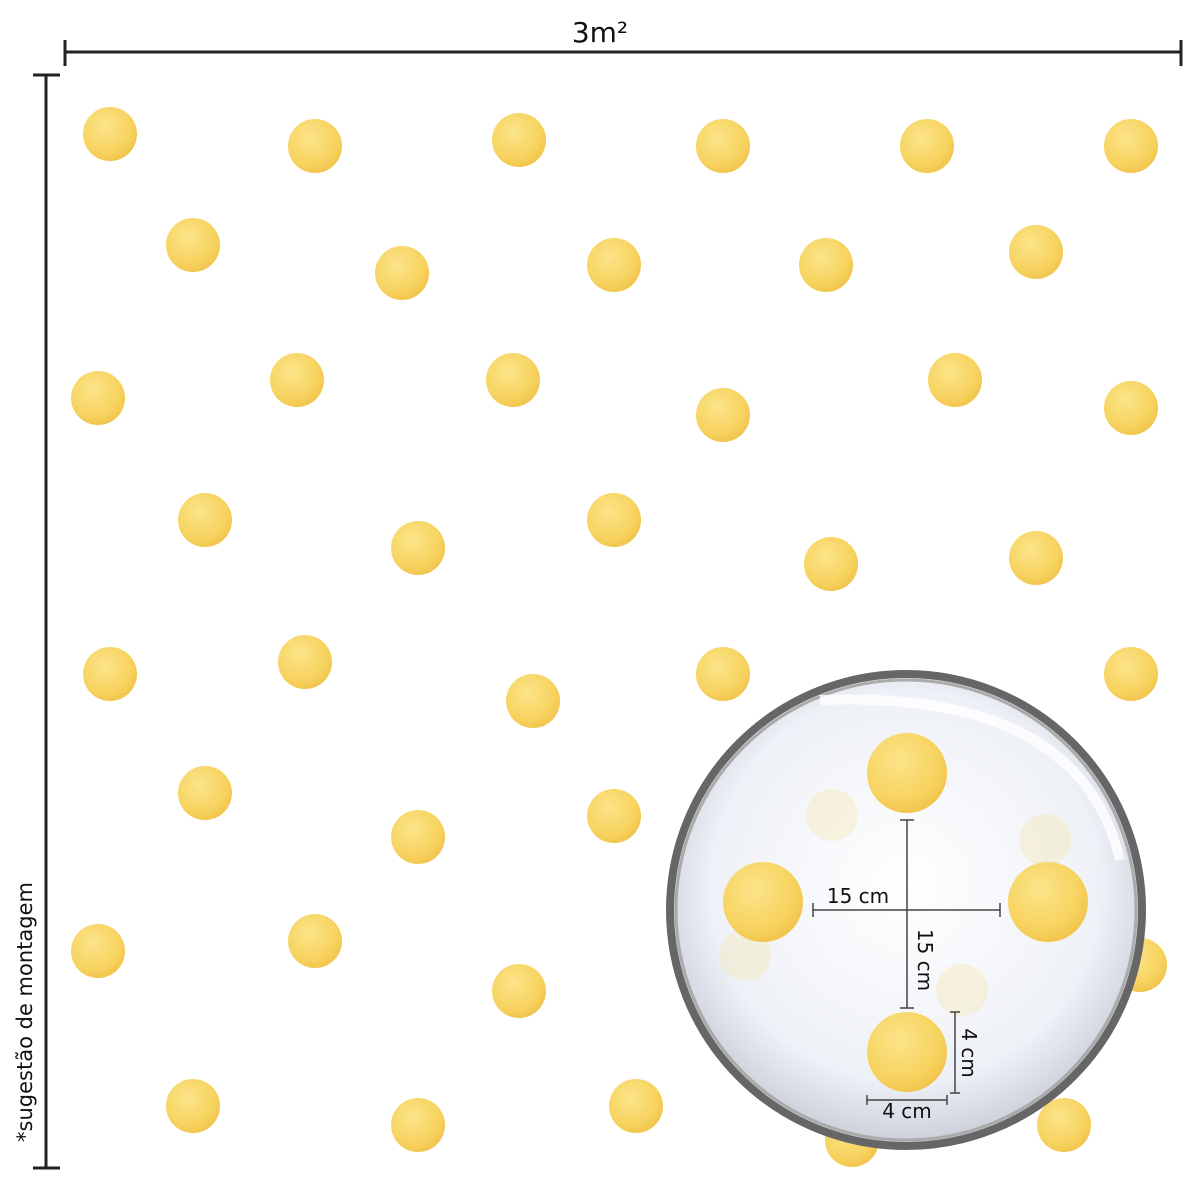  What do you see at coordinates (907, 1111) in the screenshot?
I see `dot-width: 4 cm` at bounding box center [907, 1111].